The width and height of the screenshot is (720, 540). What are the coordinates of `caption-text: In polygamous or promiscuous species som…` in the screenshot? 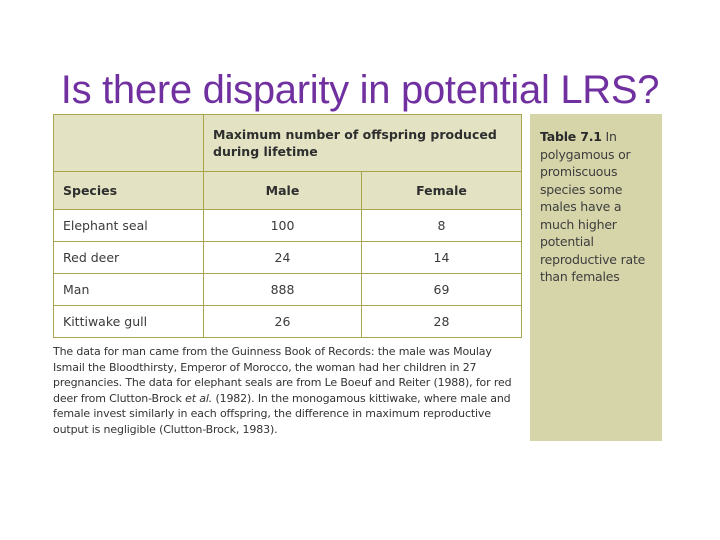 It's located at (593, 206).